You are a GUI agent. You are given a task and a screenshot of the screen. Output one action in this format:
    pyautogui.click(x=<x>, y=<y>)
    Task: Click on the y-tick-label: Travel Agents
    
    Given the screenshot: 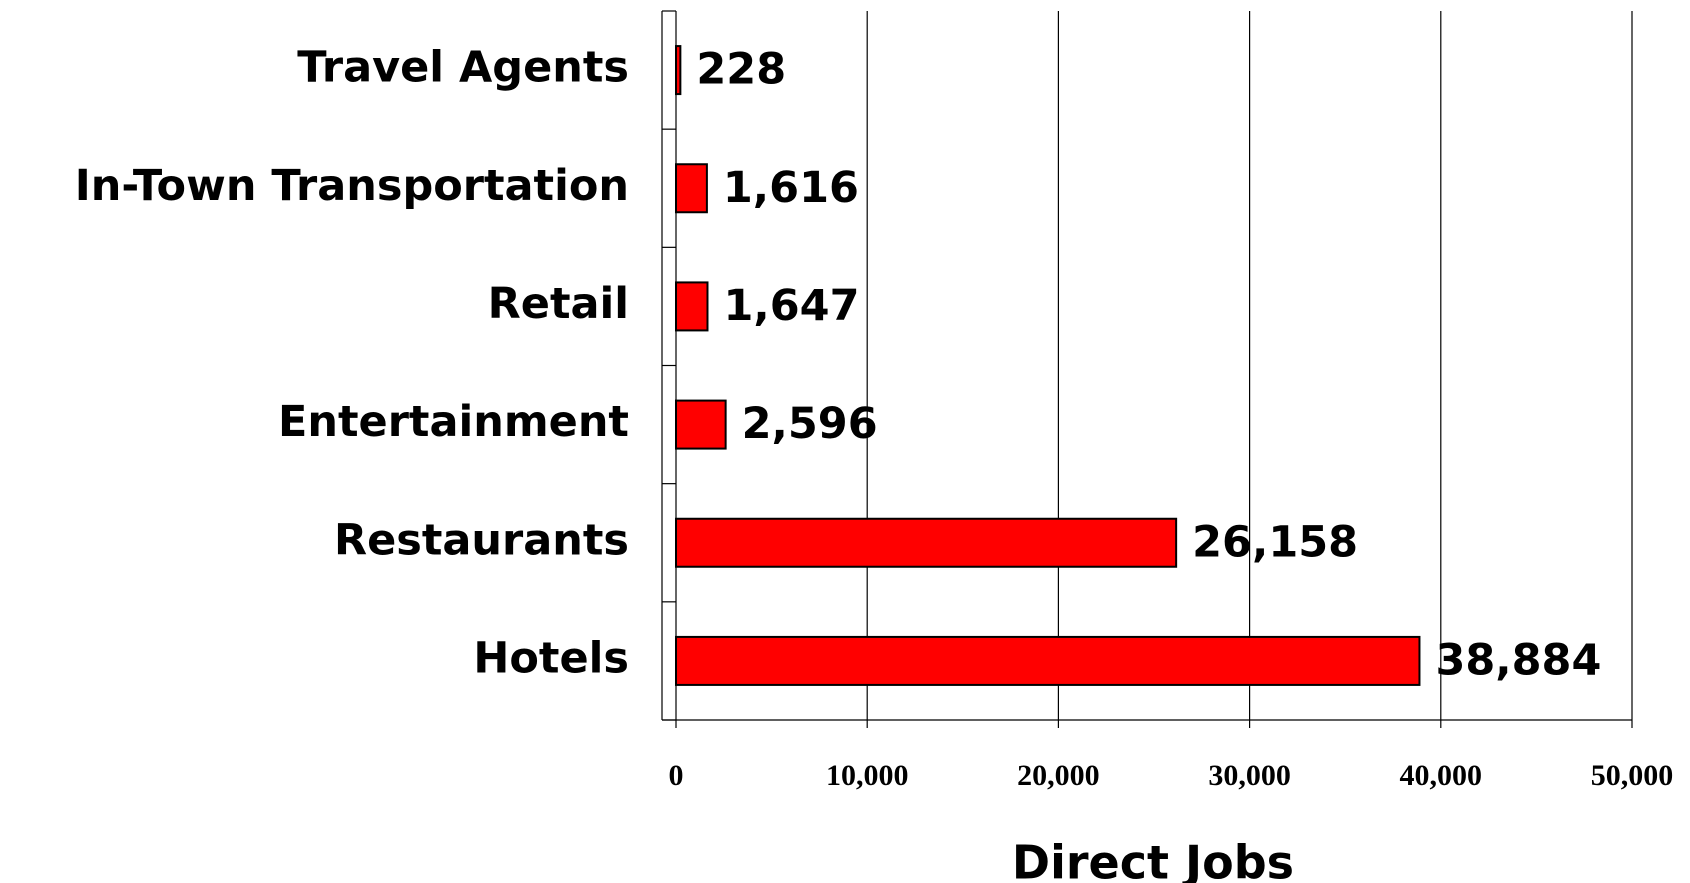 What is the action you would take?
    pyautogui.click(x=463, y=68)
    